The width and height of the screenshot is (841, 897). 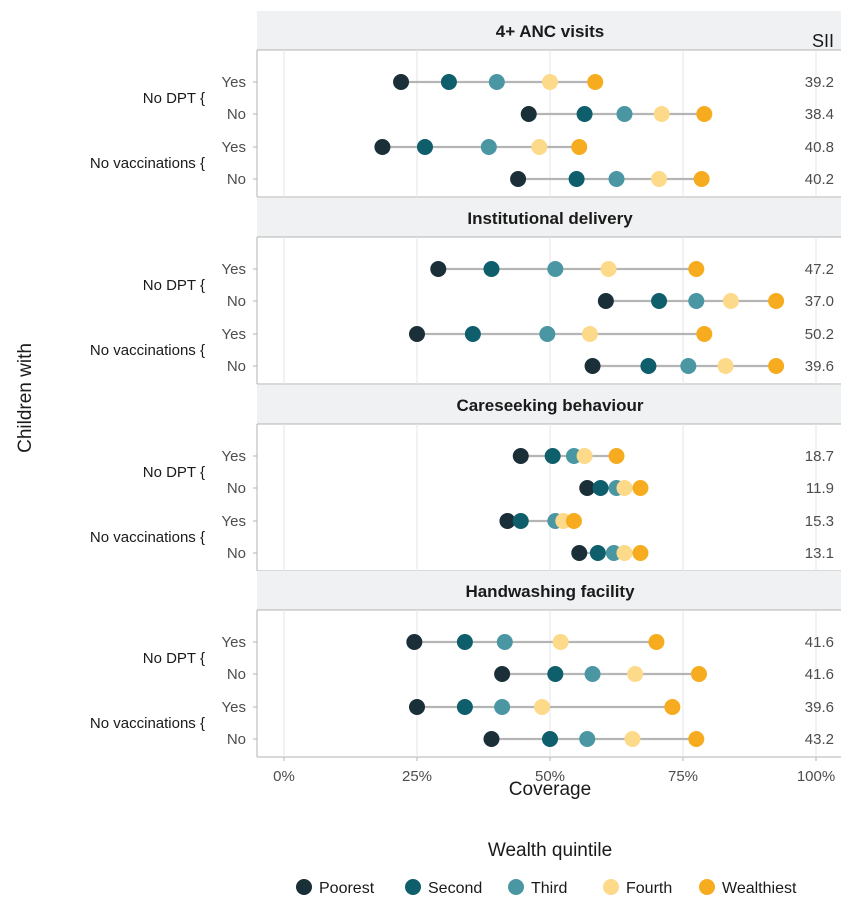 I want to click on data-row: Yes 40.8, so click(x=528, y=147).